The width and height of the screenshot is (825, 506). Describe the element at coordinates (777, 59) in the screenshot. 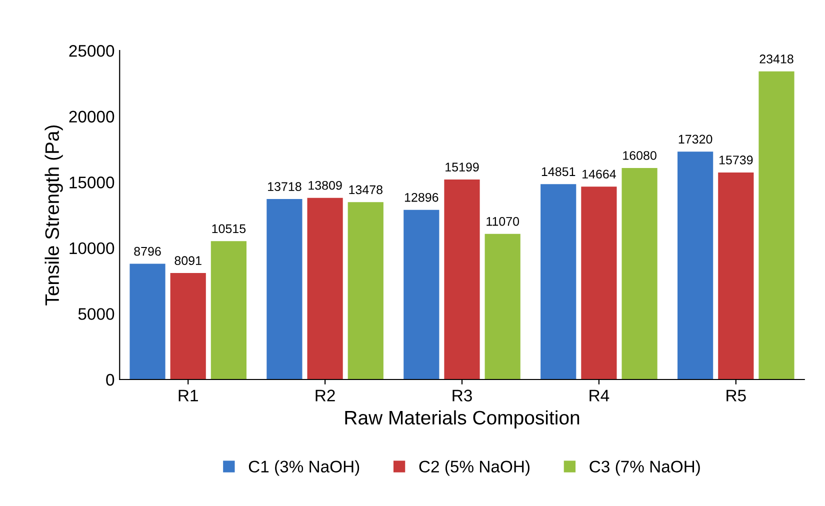

I see `data-label: 23418` at that location.